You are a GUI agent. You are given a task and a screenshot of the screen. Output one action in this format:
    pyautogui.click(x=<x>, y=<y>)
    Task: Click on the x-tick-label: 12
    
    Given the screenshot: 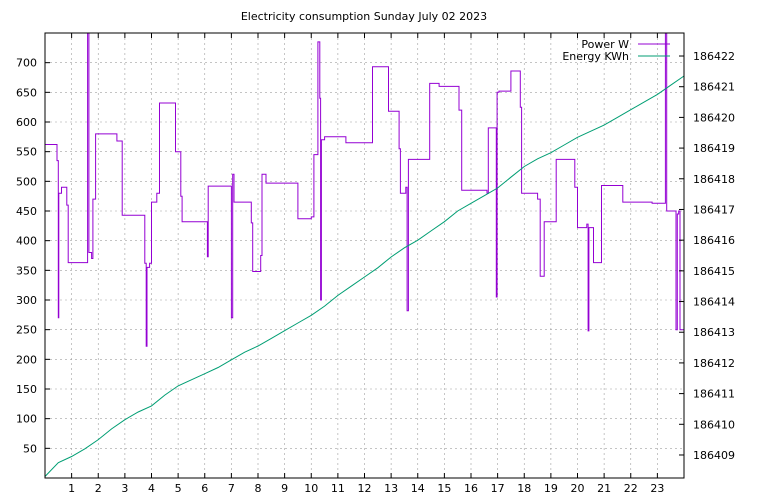 What is the action you would take?
    pyautogui.click(x=365, y=488)
    